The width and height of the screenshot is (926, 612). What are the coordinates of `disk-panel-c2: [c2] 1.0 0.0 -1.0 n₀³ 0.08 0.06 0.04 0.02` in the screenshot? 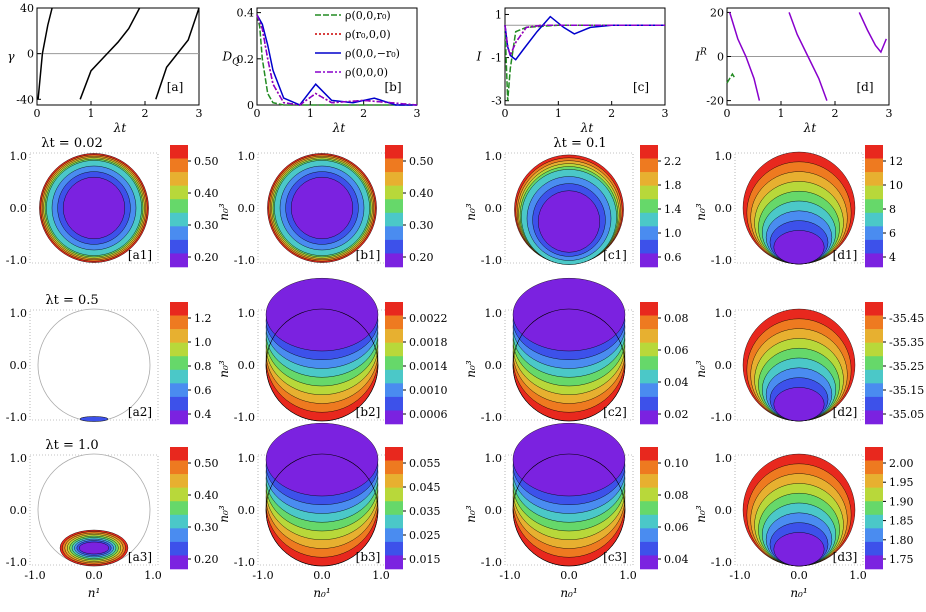 It's located at (576, 351).